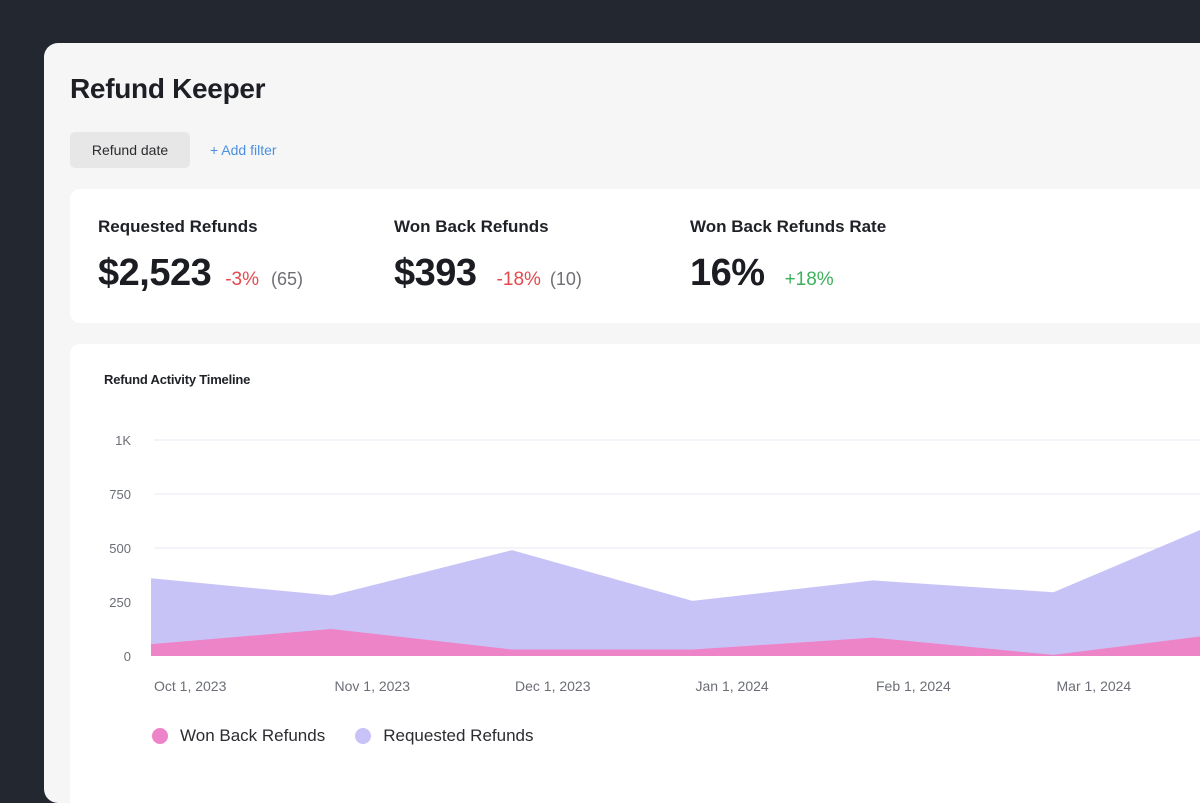 This screenshot has height=803, width=1200. What do you see at coordinates (363, 736) in the screenshot?
I see `legend-swatch-requested` at bounding box center [363, 736].